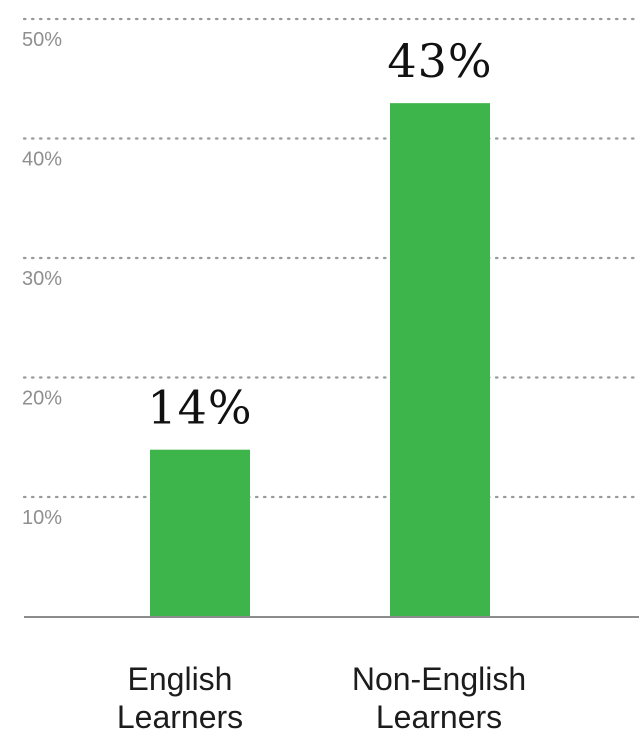  I want to click on y-tick-label-50: 50%, so click(42, 40).